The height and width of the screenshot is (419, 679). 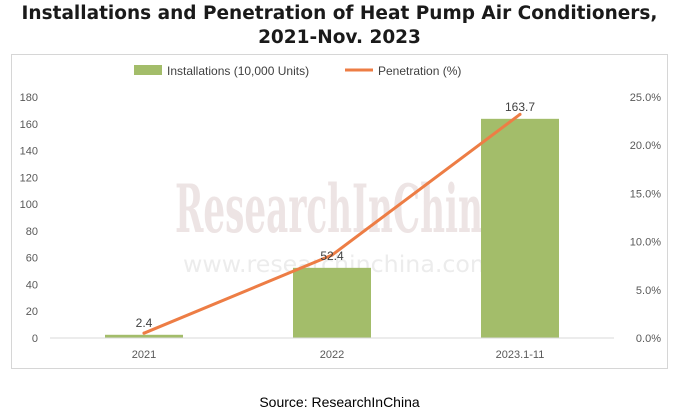 What do you see at coordinates (339, 402) in the screenshot?
I see `source-note: Source: ResearchInChina` at bounding box center [339, 402].